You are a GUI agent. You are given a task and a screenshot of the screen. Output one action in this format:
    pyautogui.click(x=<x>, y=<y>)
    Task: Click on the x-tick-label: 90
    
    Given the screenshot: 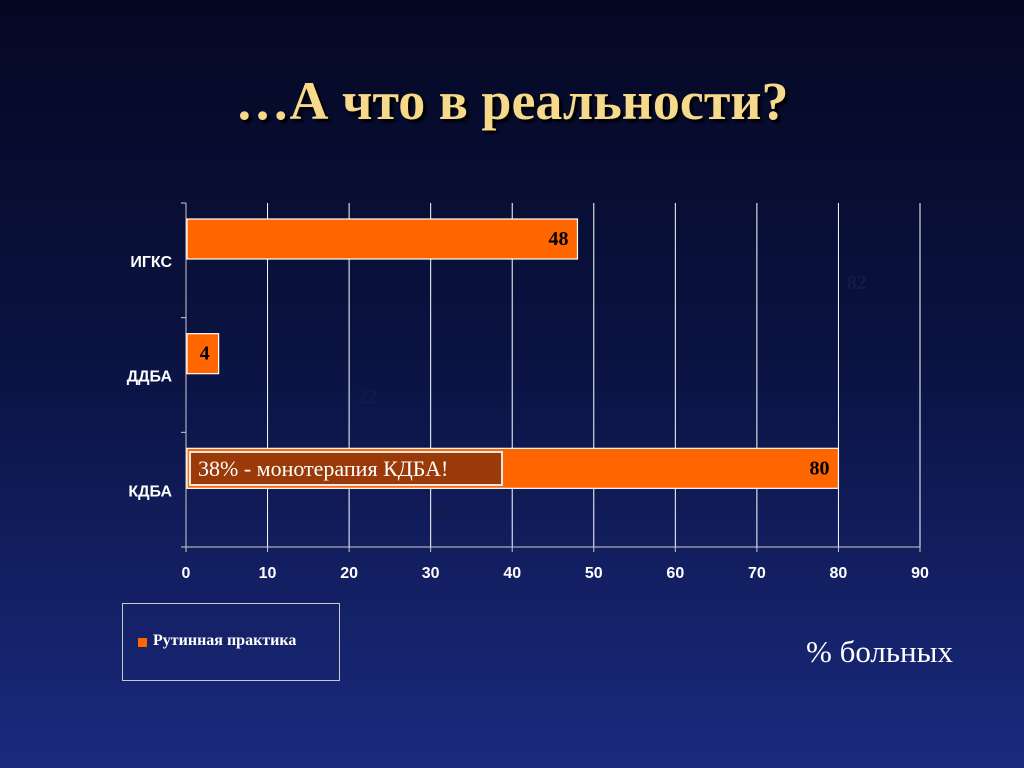 What is the action you would take?
    pyautogui.click(x=920, y=573)
    